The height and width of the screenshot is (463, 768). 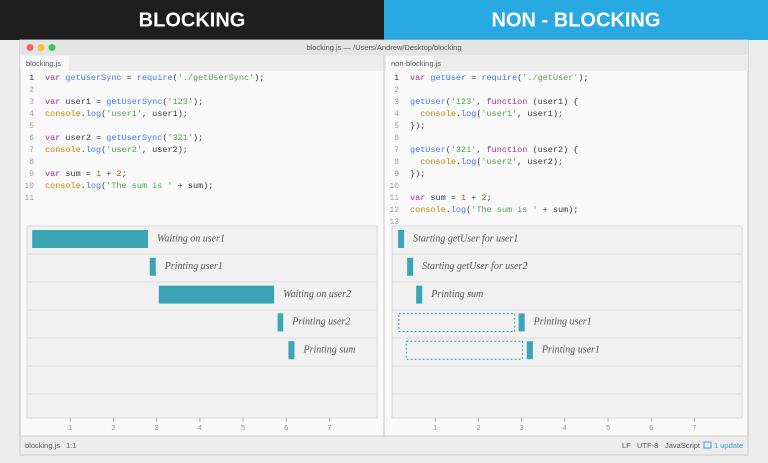 I want to click on tab-title: blocking.js, so click(x=43, y=63).